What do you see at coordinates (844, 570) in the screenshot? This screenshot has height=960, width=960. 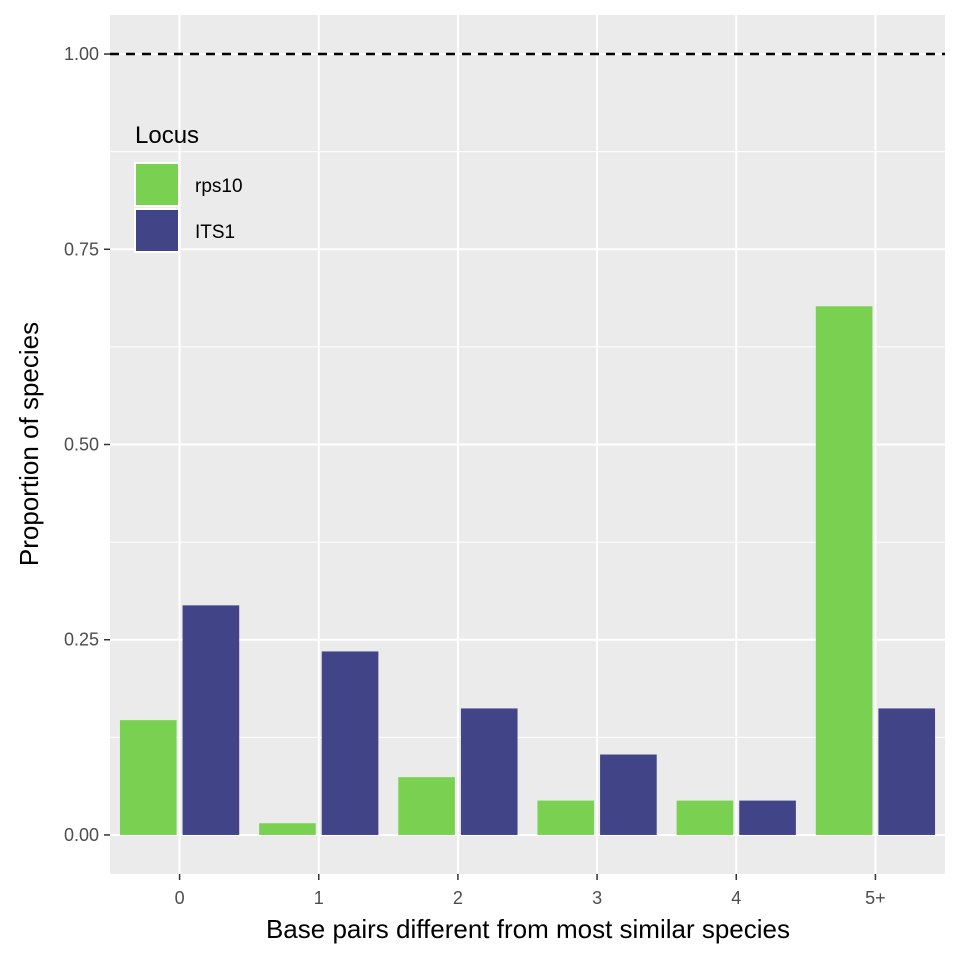 I see `bar-rps10-5plus` at bounding box center [844, 570].